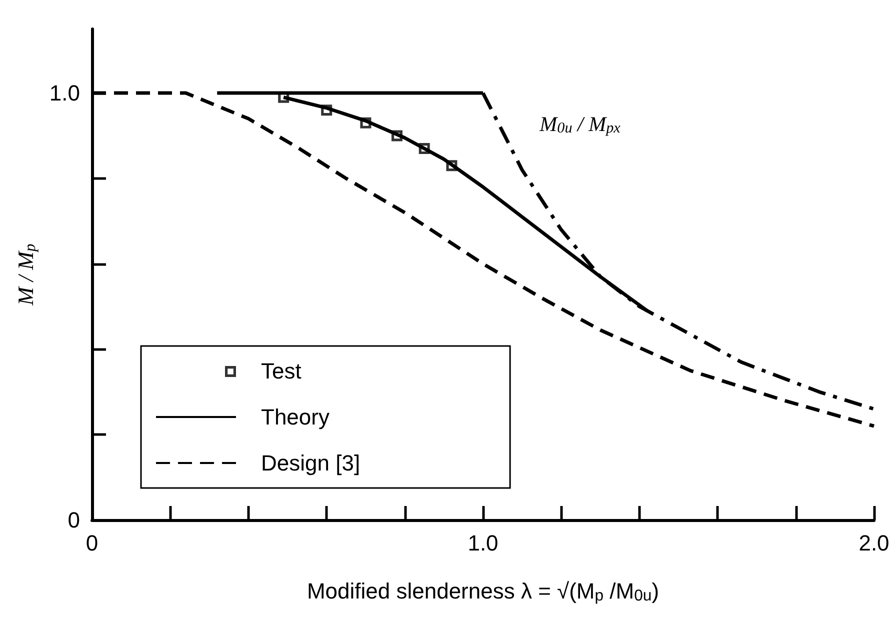 This screenshot has height=620, width=896. What do you see at coordinates (281, 371) in the screenshot?
I see `legend-label: Test` at bounding box center [281, 371].